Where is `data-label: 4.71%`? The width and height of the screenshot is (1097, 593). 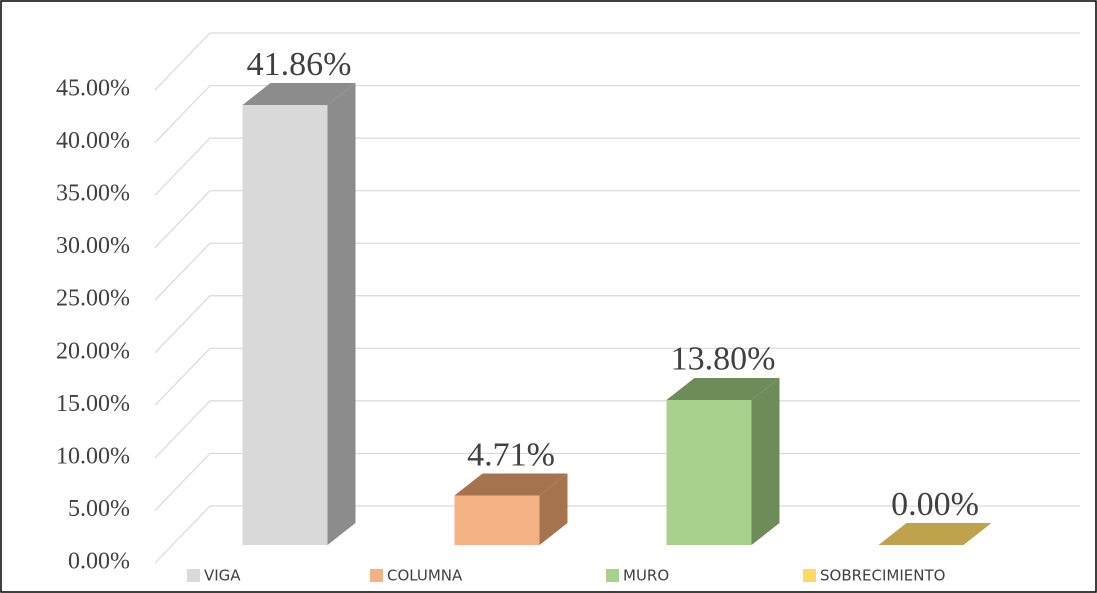
data-label: 4.71% is located at coordinates (511, 454).